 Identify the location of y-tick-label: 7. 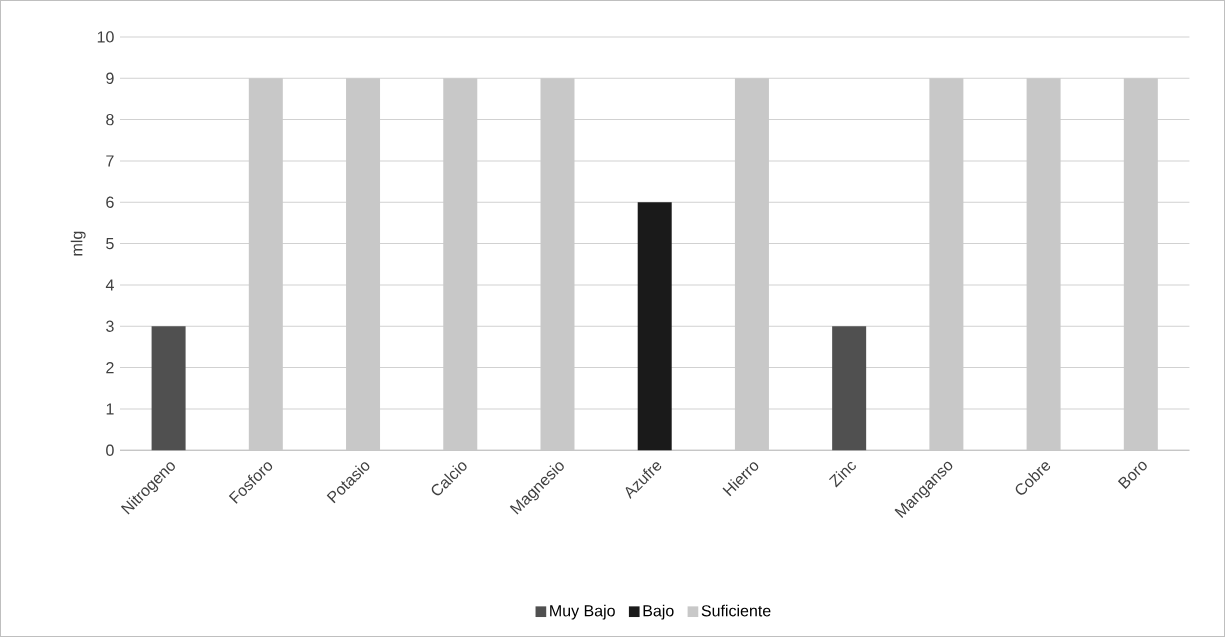
(110, 161).